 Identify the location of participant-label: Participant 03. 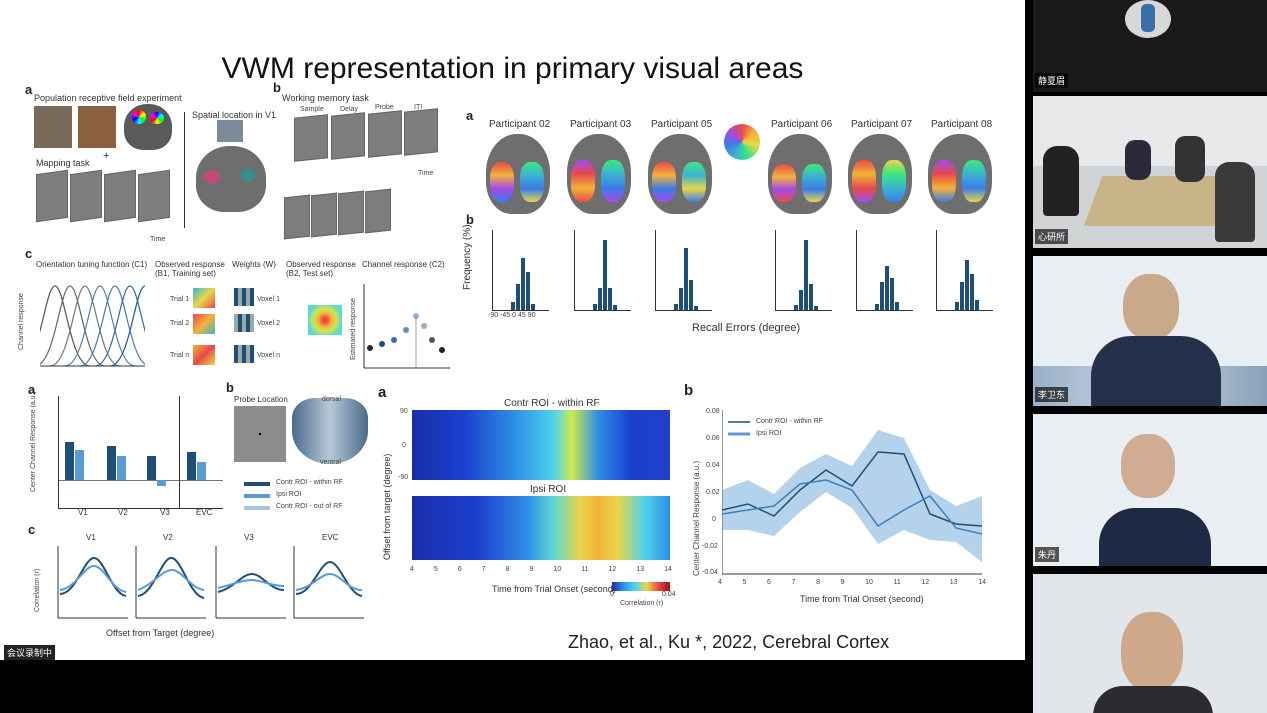
(601, 124).